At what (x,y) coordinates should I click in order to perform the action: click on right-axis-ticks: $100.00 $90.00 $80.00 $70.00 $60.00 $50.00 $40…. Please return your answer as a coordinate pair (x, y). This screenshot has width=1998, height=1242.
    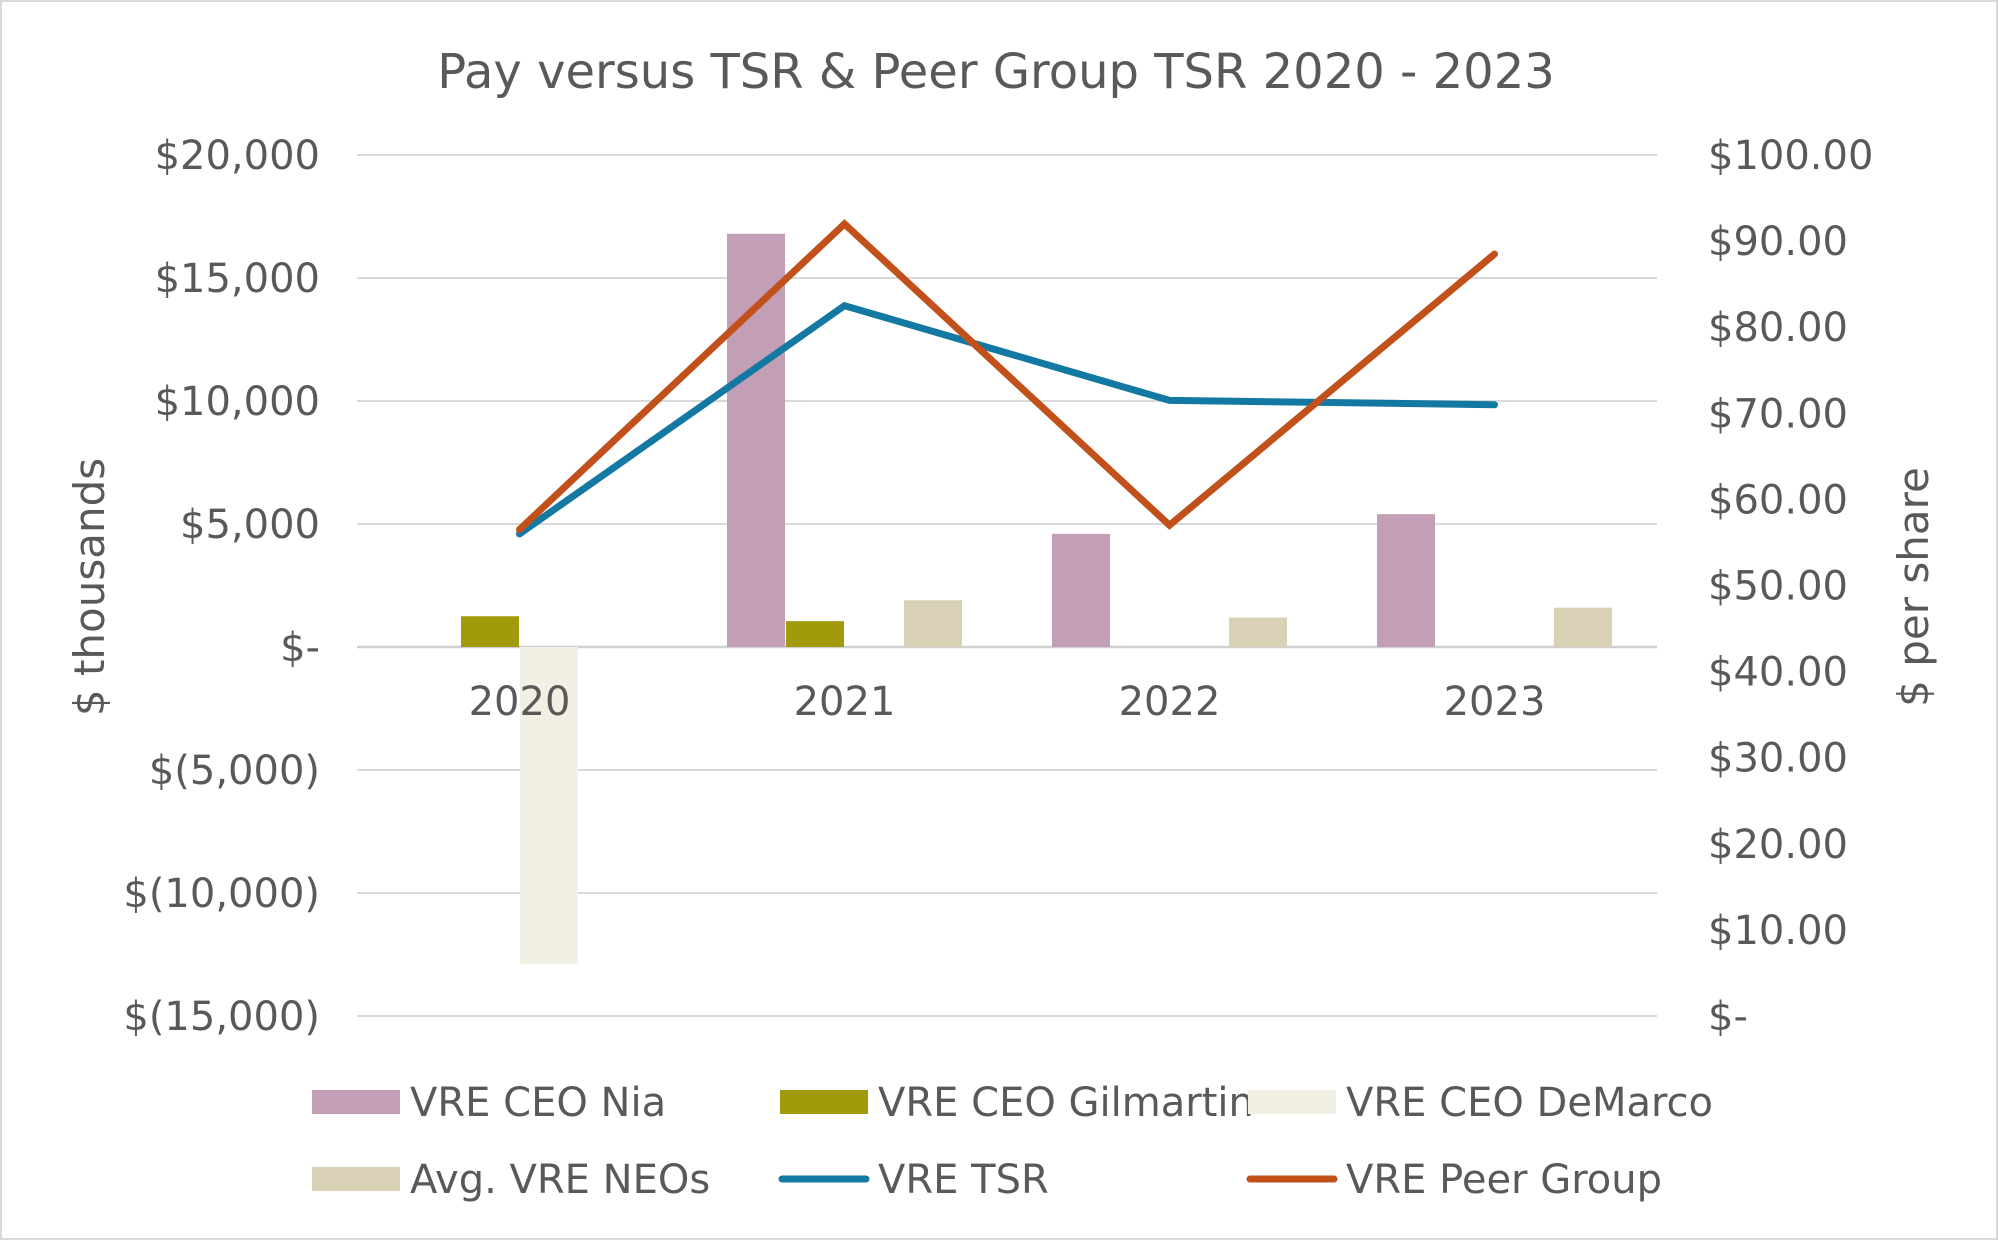
    Looking at the image, I should click on (1790, 586).